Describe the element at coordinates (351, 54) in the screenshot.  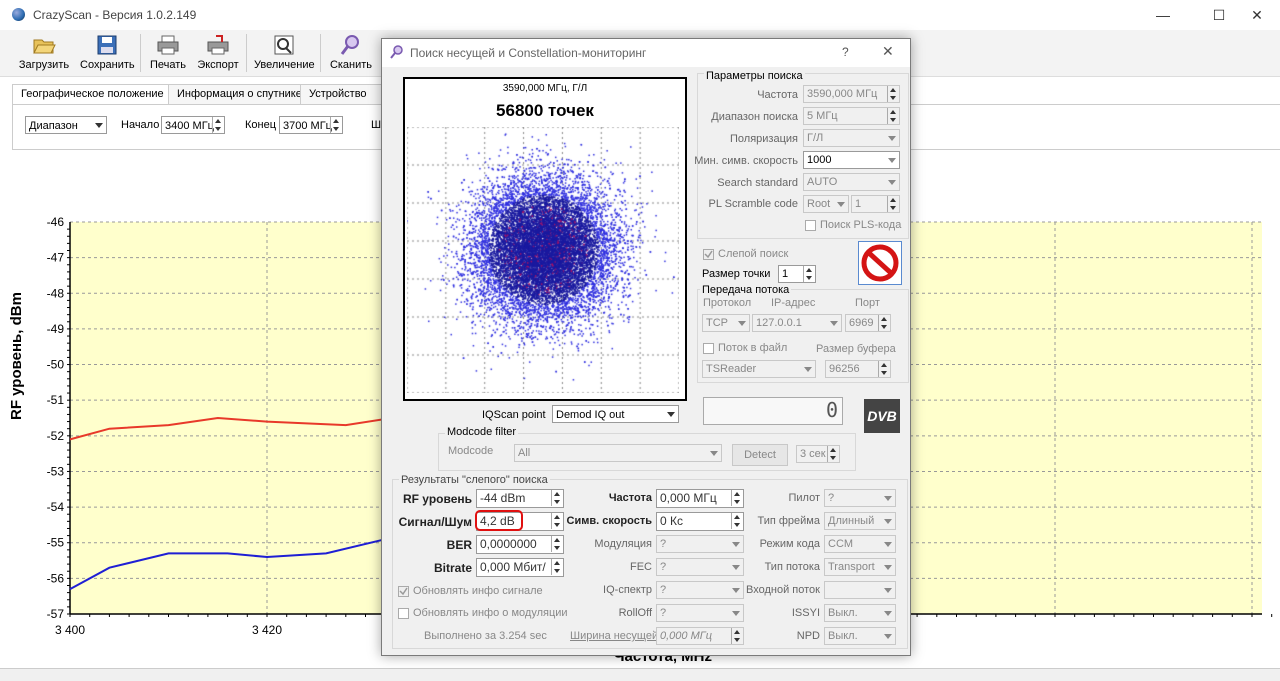
I see `scan-button: Сканить` at that location.